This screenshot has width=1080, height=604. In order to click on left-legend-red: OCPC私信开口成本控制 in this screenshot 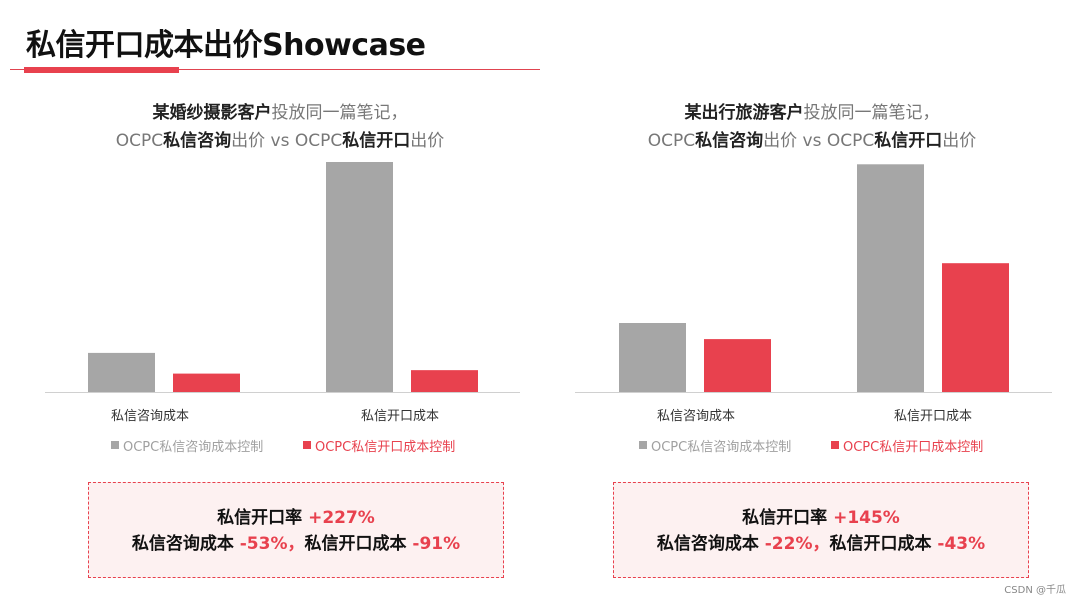, I will do `click(379, 445)`.